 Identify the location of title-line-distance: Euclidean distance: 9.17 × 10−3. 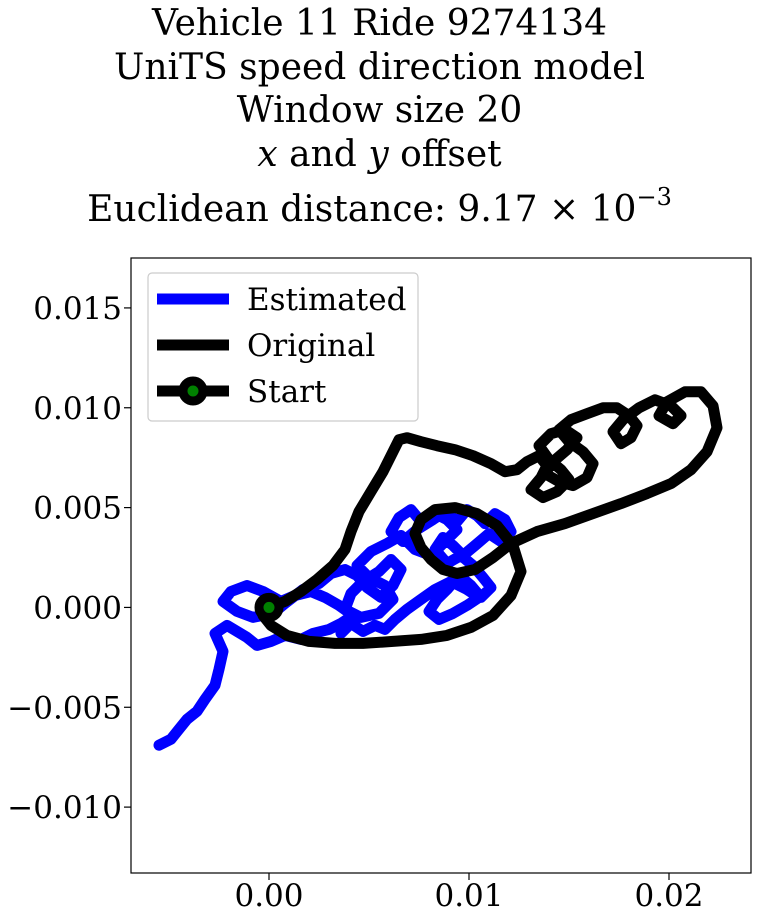
(379, 204).